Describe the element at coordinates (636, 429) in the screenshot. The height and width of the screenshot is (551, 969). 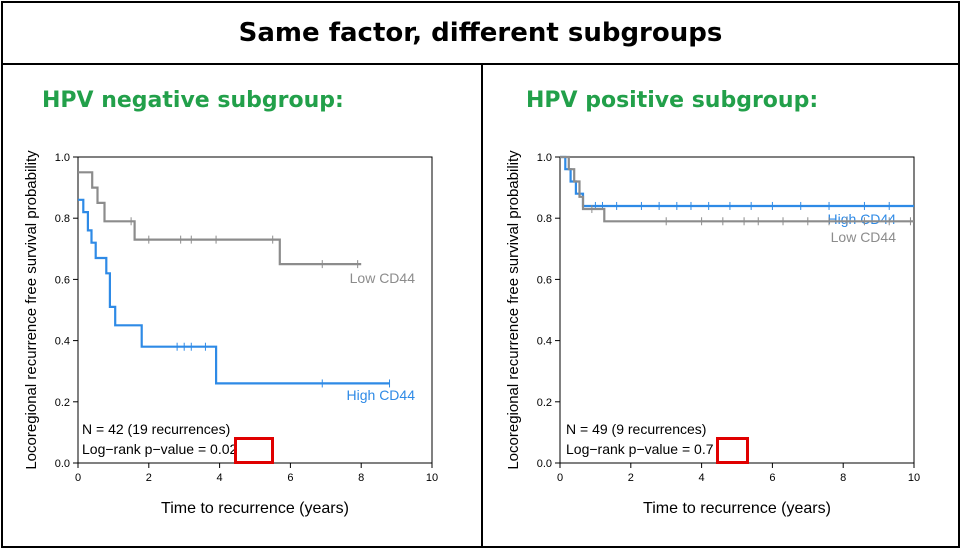
I see `n-annotation: N = 49 (9 recurrences)` at that location.